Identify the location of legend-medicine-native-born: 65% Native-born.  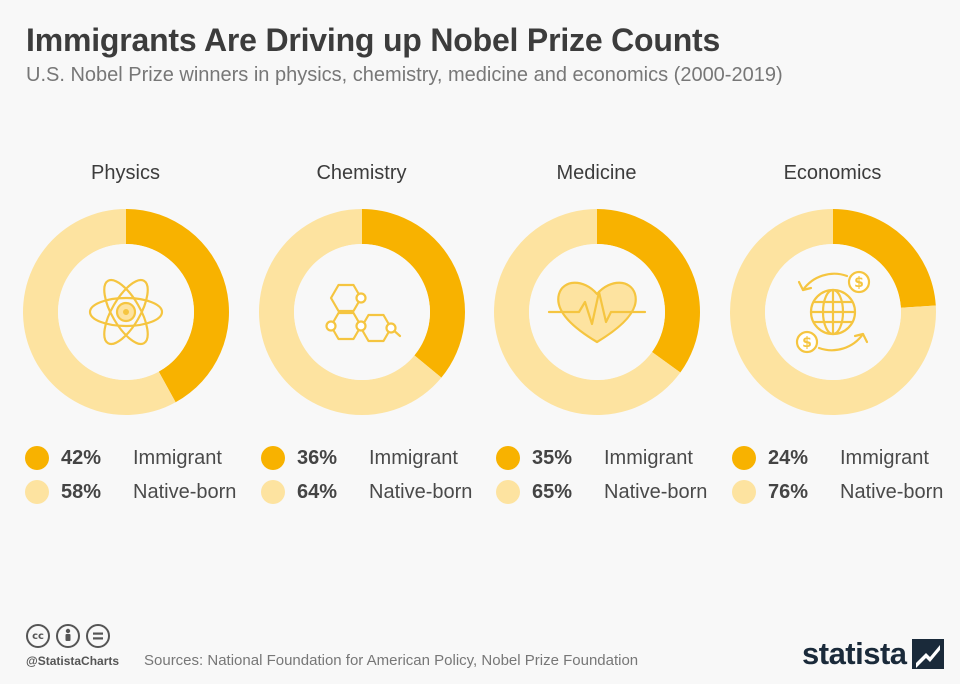
(601, 492).